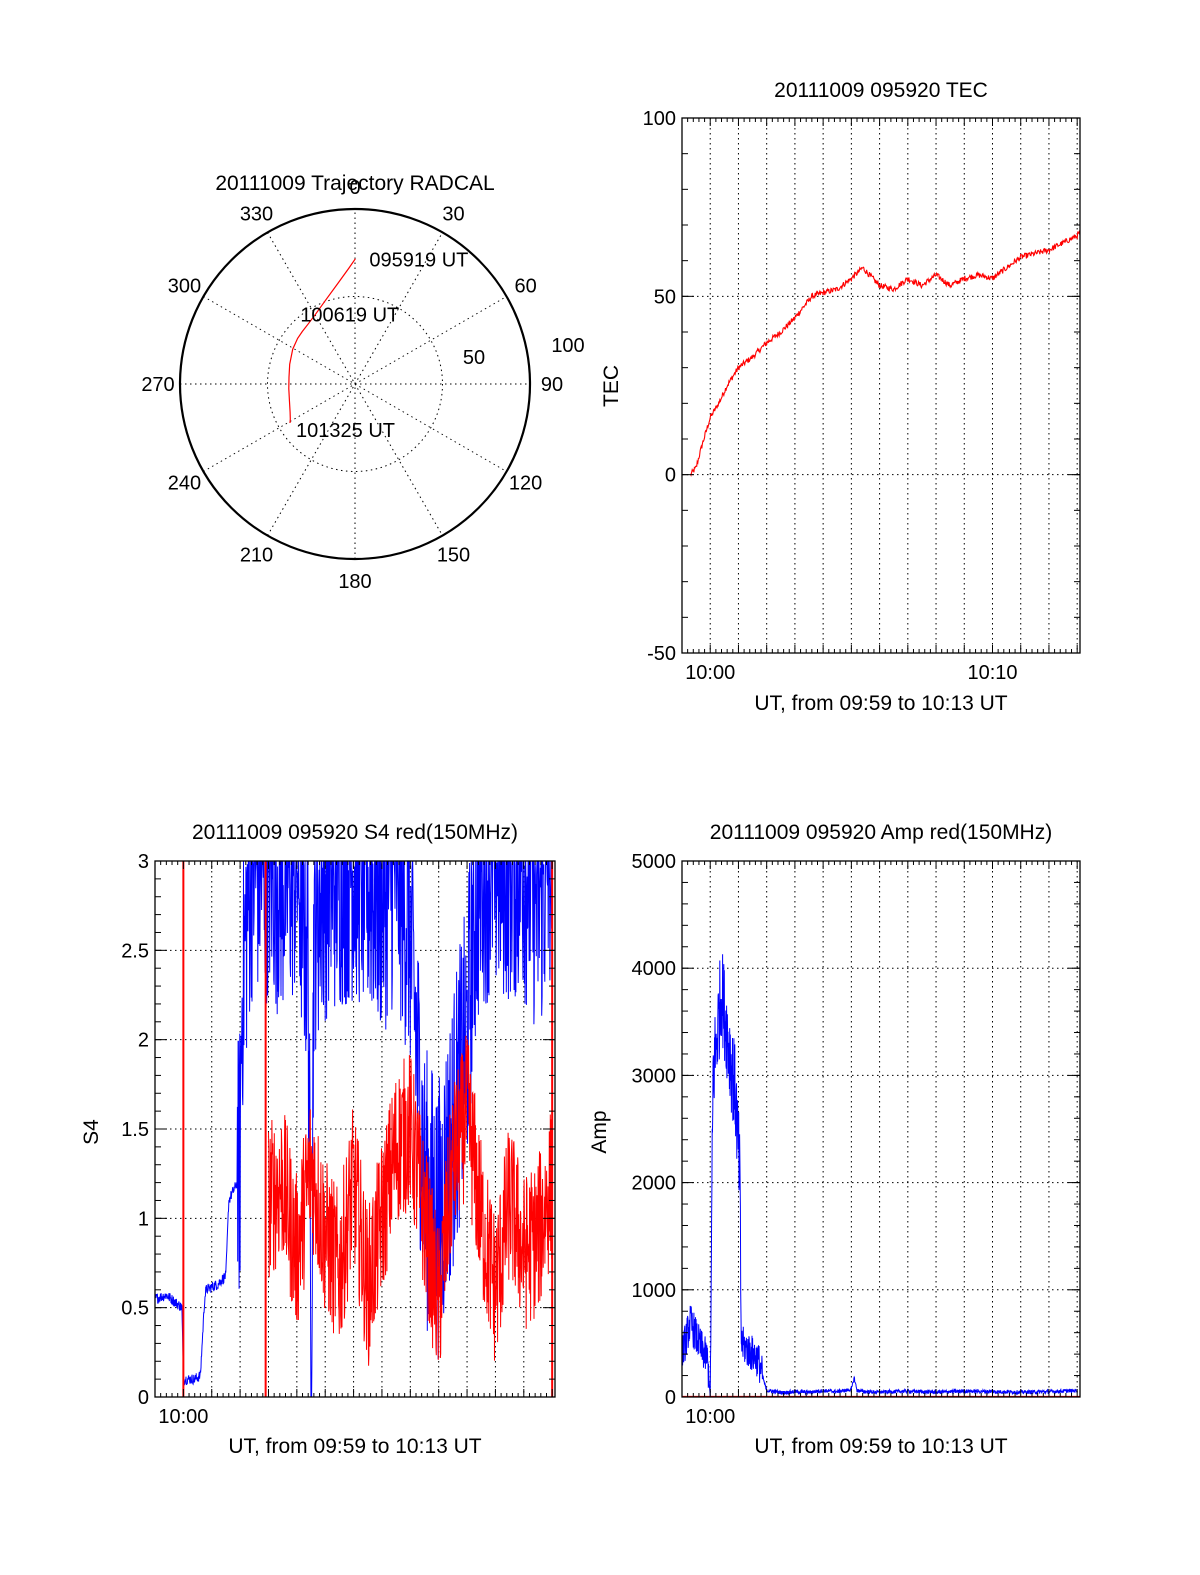 The image size is (1200, 1575). What do you see at coordinates (418, 261) in the screenshot?
I see `trajectory-annotation-095919-ut: 095919 UT` at bounding box center [418, 261].